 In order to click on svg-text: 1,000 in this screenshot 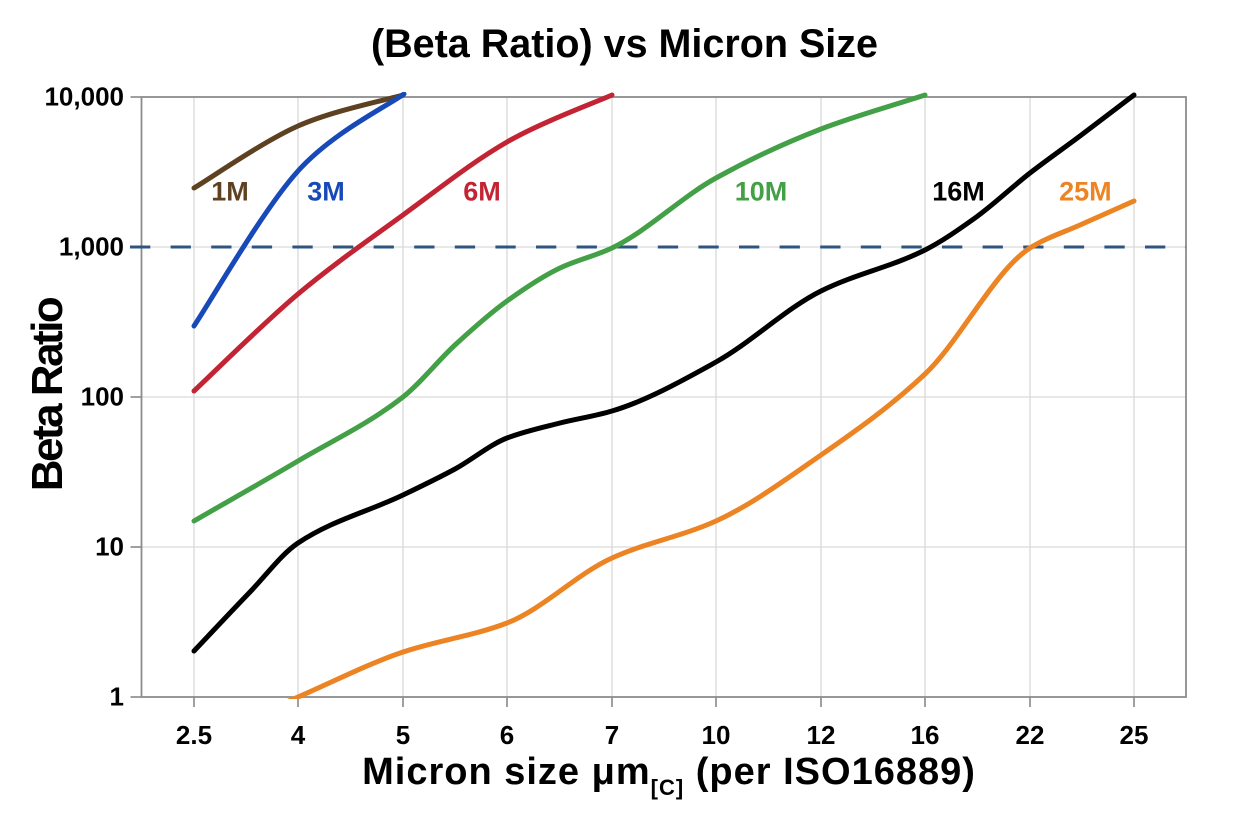, I will do `click(91, 247)`.